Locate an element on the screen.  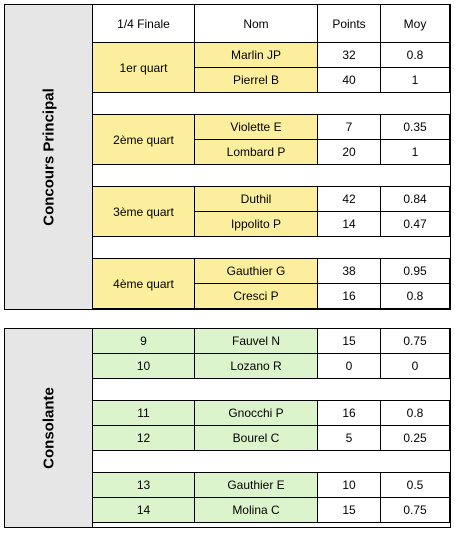
player-name: Molina C is located at coordinates (256, 510).